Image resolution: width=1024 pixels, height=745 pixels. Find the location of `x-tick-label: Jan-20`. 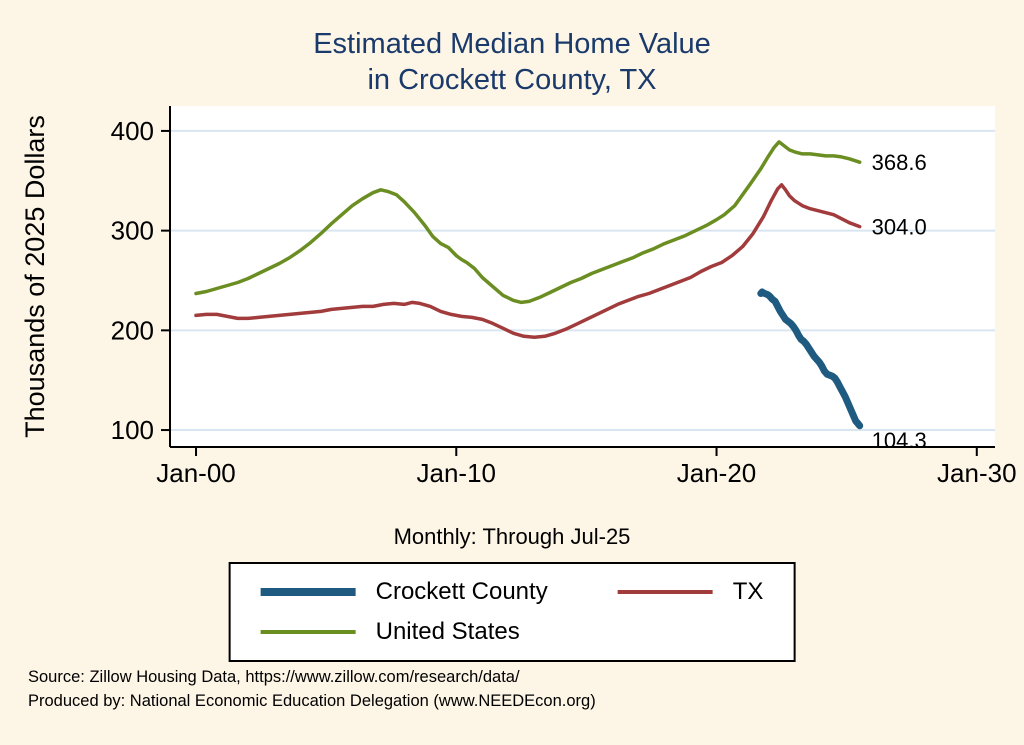

x-tick-label: Jan-20 is located at coordinates (717, 473).